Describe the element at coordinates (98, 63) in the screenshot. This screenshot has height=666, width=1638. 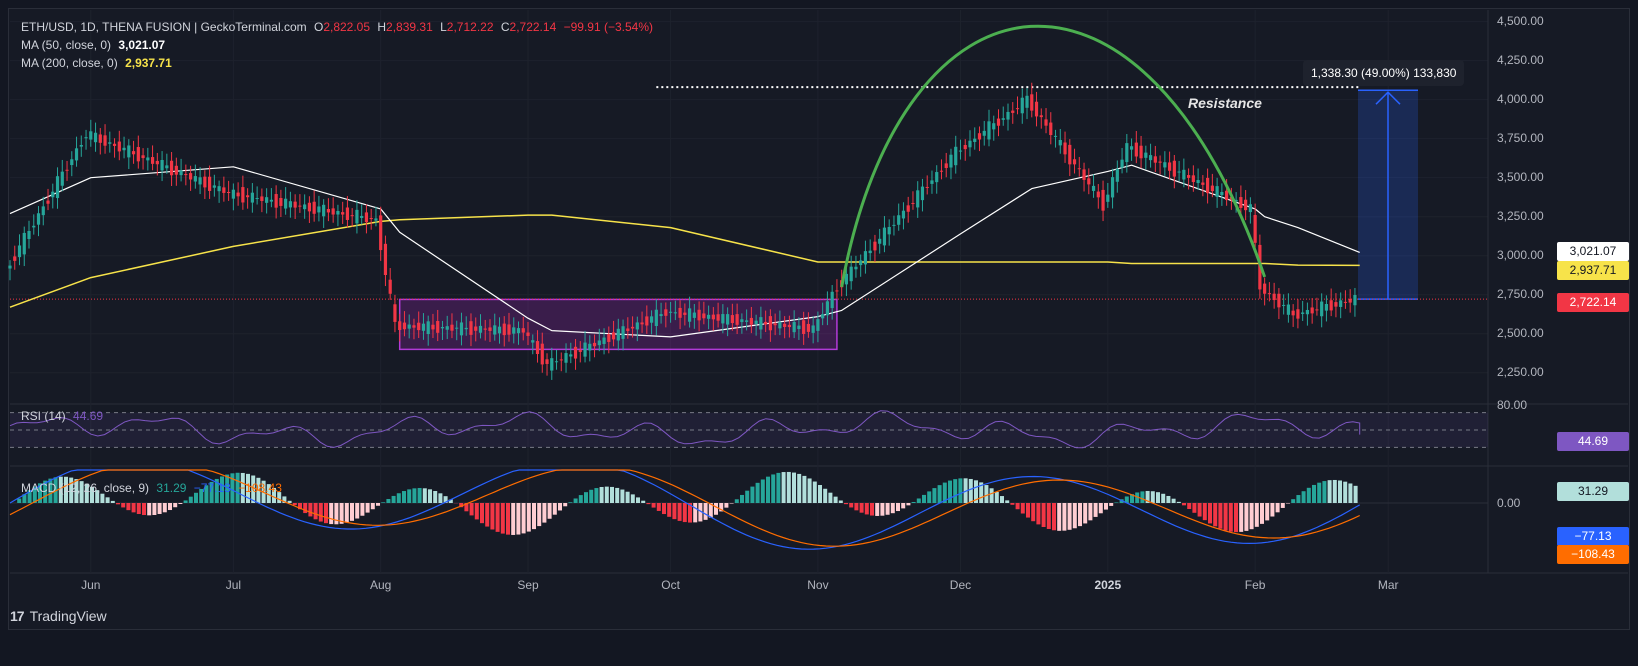
I see `ma200-legend: MA (200, close, 0) 2,937.71` at that location.